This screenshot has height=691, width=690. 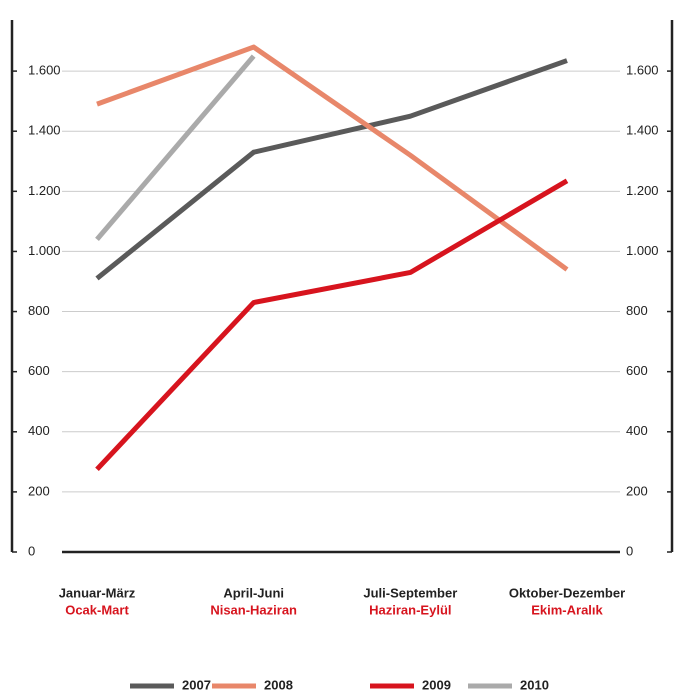 What do you see at coordinates (253, 609) in the screenshot?
I see `x-tick-label-secondary: Nisan-Haziran` at bounding box center [253, 609].